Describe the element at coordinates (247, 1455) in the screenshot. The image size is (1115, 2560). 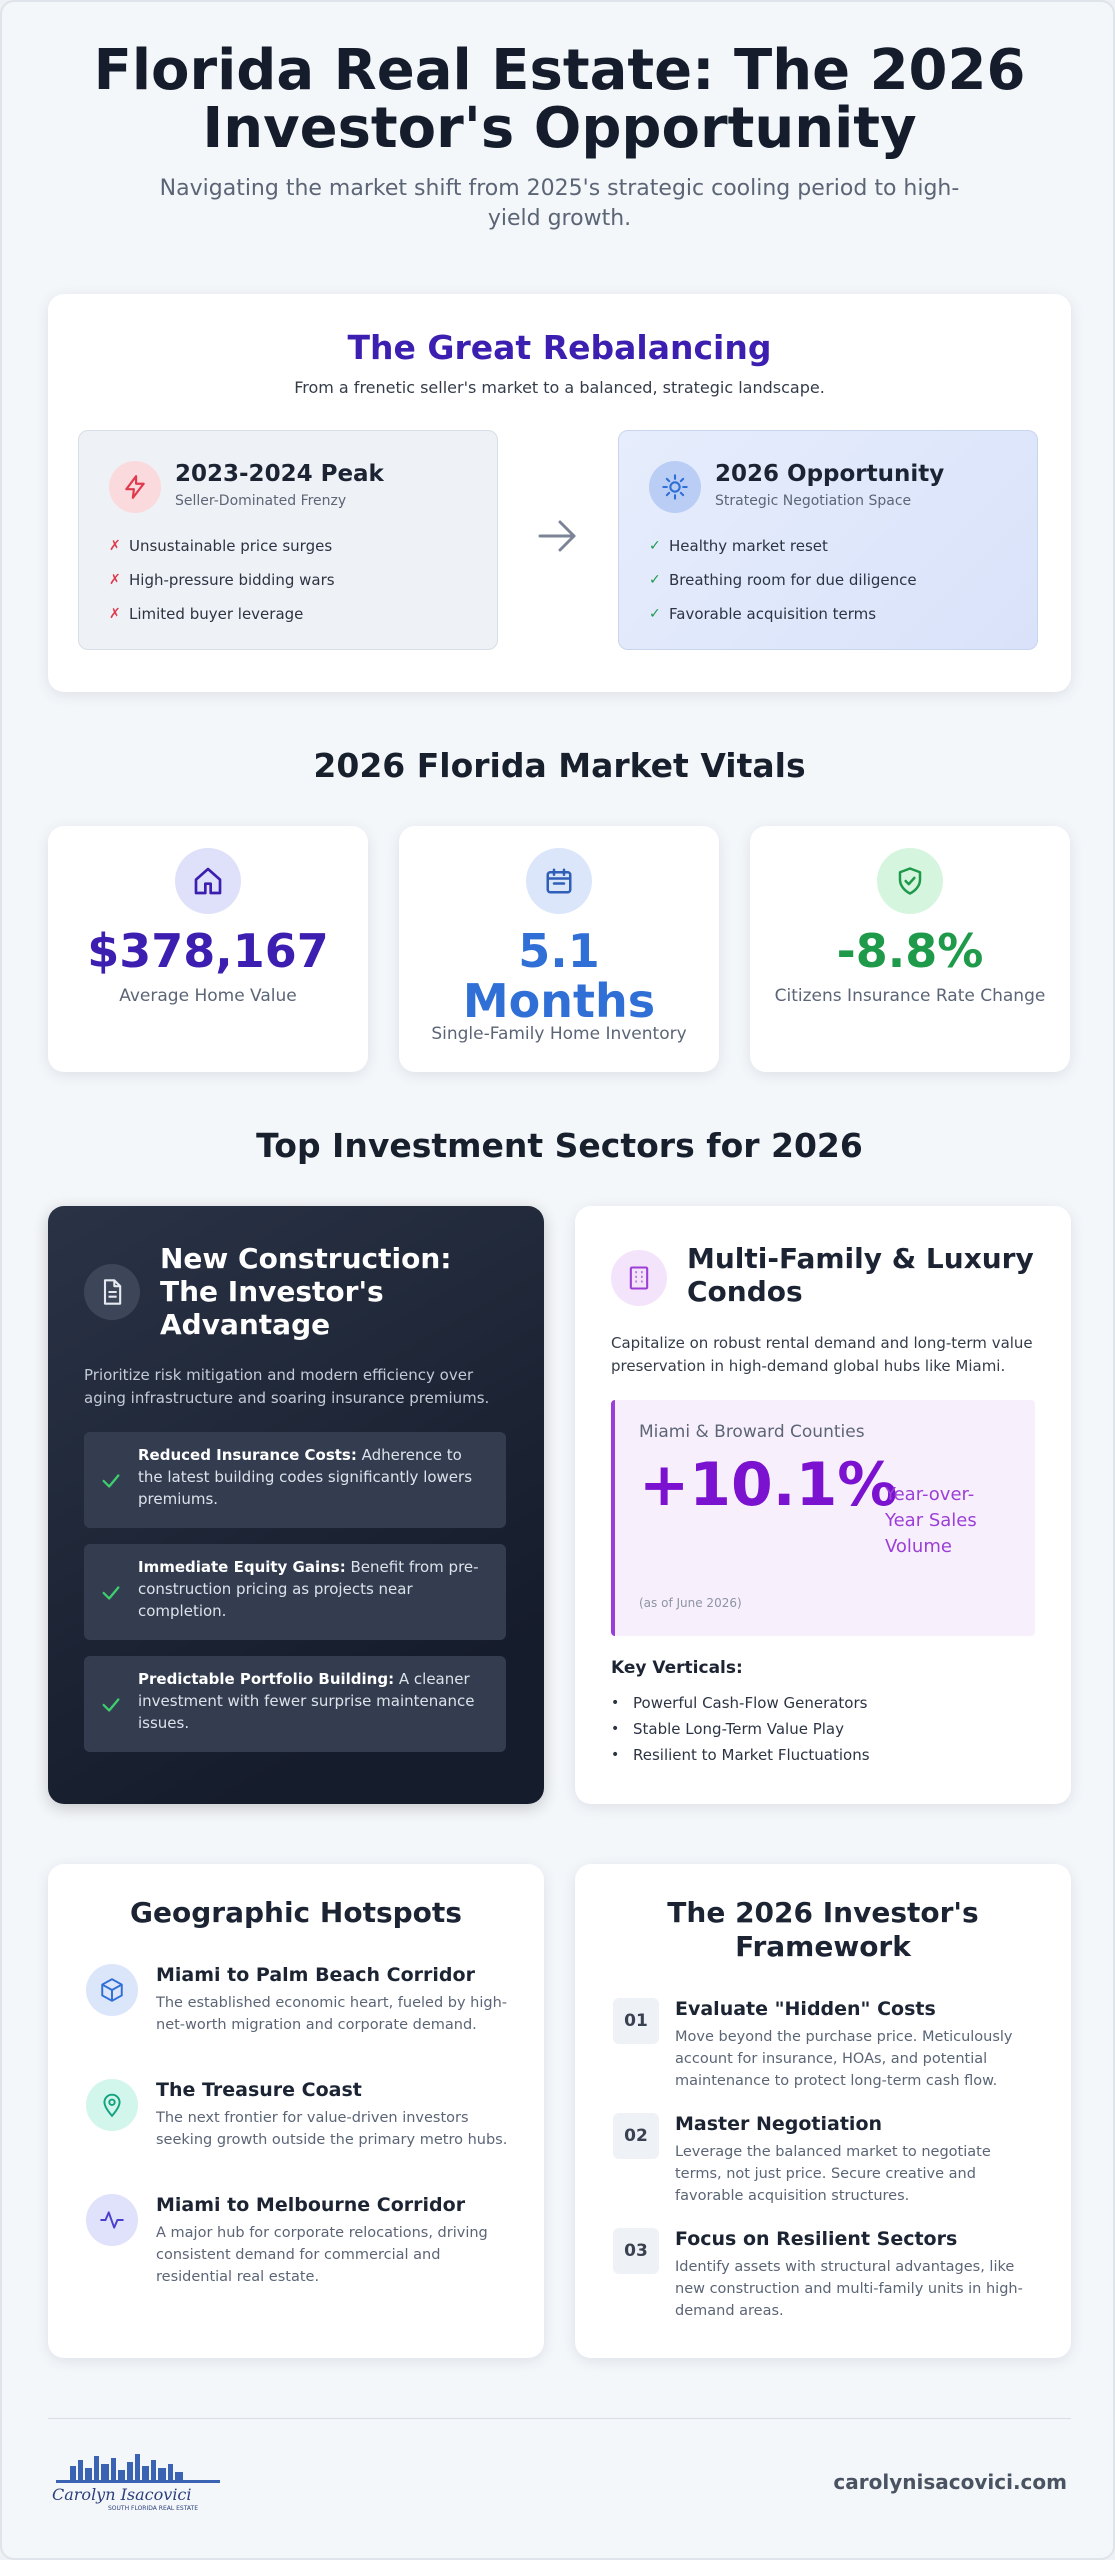
I see `benefit-title: Reduced Insurance Costs:` at that location.